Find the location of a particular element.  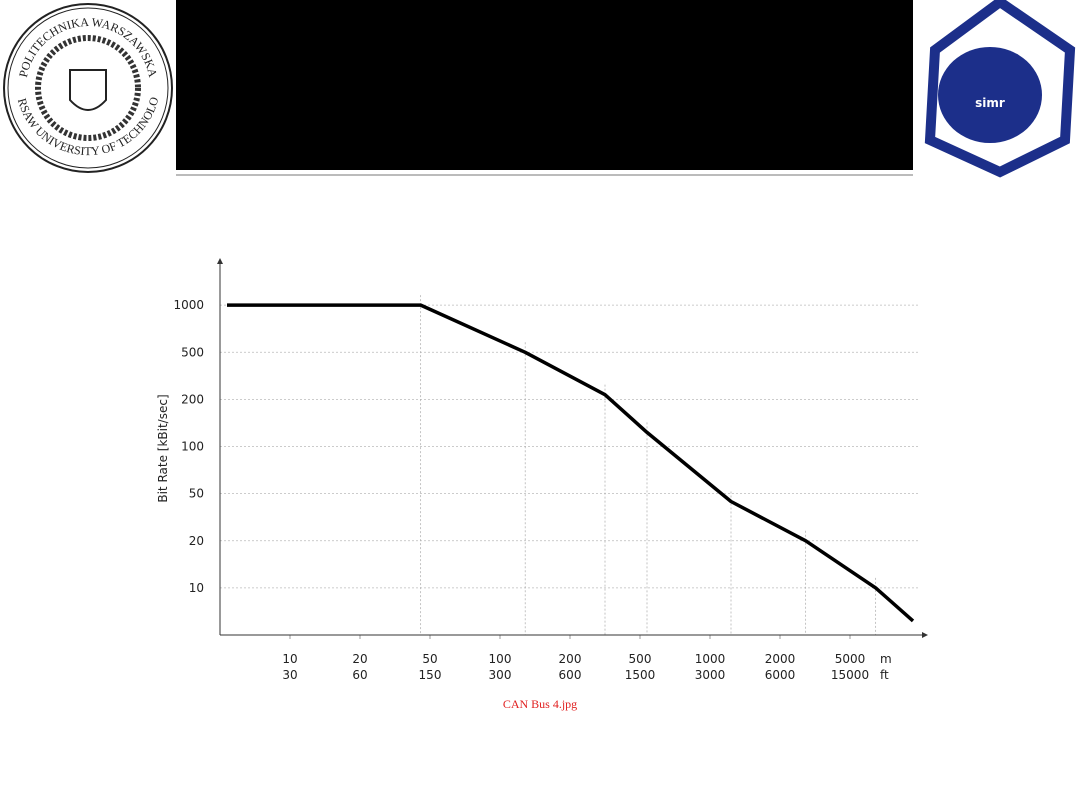

x2-tick-label: 150 is located at coordinates (430, 675).